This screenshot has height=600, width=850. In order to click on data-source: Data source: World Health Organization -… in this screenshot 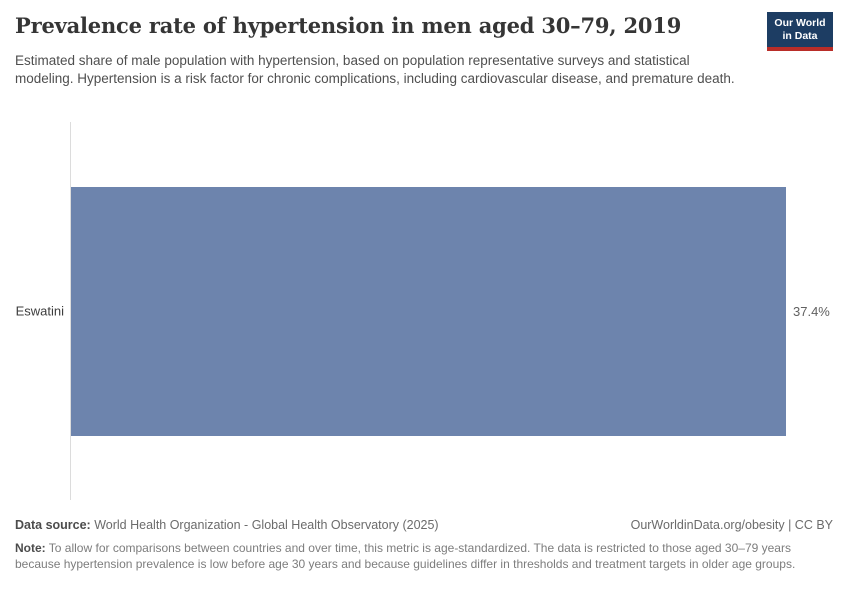, I will do `click(227, 525)`.